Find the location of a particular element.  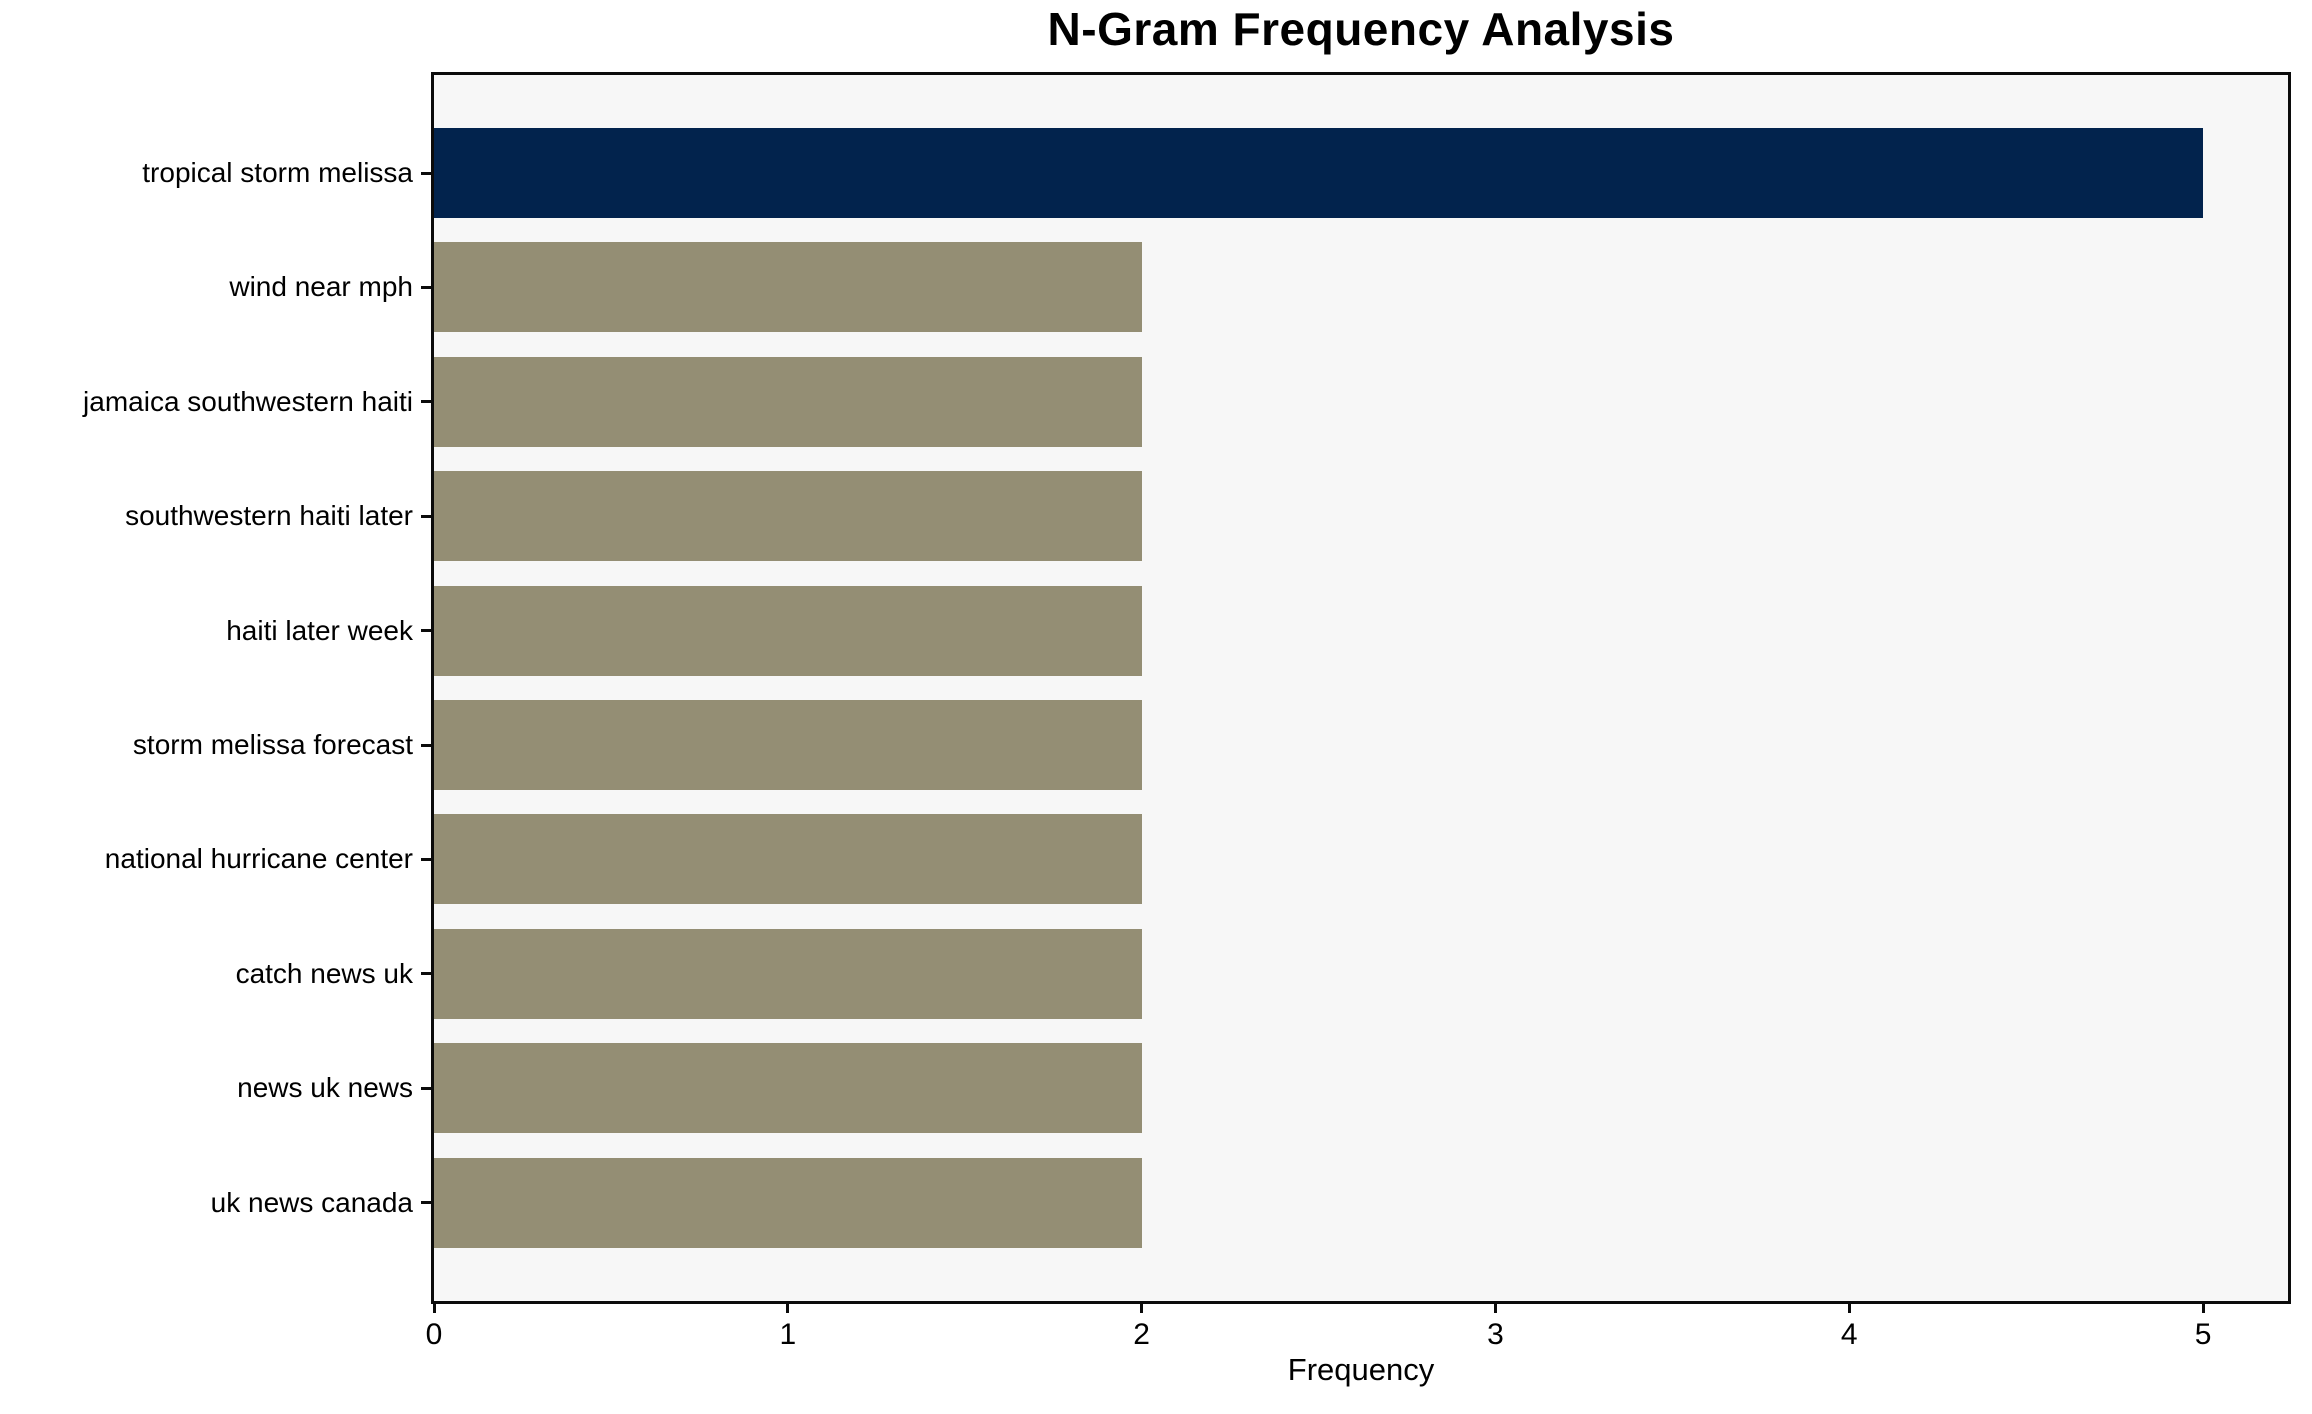

chart-title: N-Gram Frequency Analysis is located at coordinates (1361, 29).